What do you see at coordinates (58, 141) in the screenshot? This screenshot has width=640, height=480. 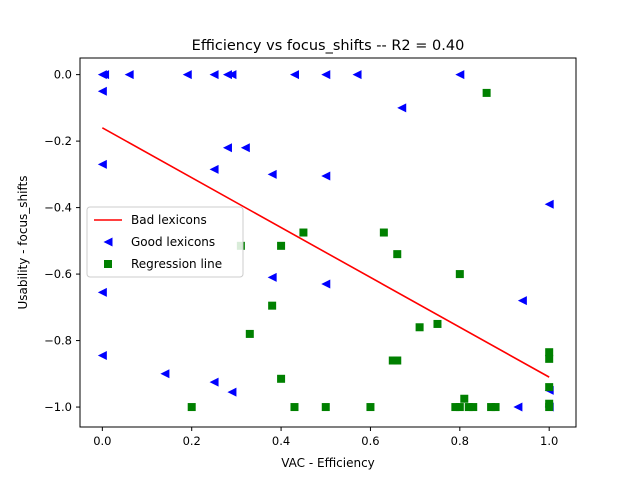 I see `y-tick-label: −0.2` at bounding box center [58, 141].